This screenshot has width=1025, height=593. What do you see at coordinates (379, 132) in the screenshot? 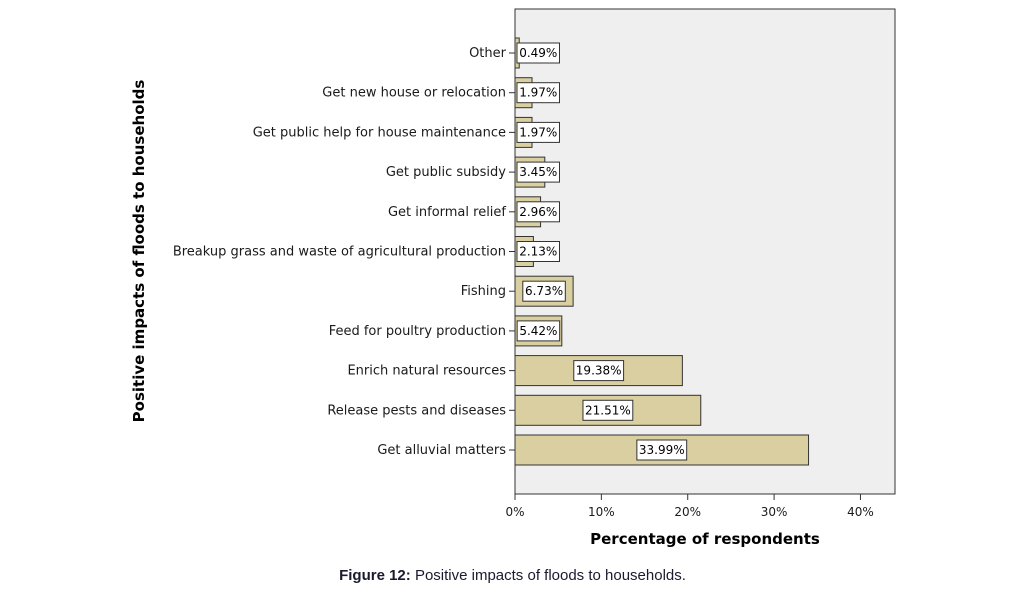
I see `category-label: Get public help for house maintenance` at bounding box center [379, 132].